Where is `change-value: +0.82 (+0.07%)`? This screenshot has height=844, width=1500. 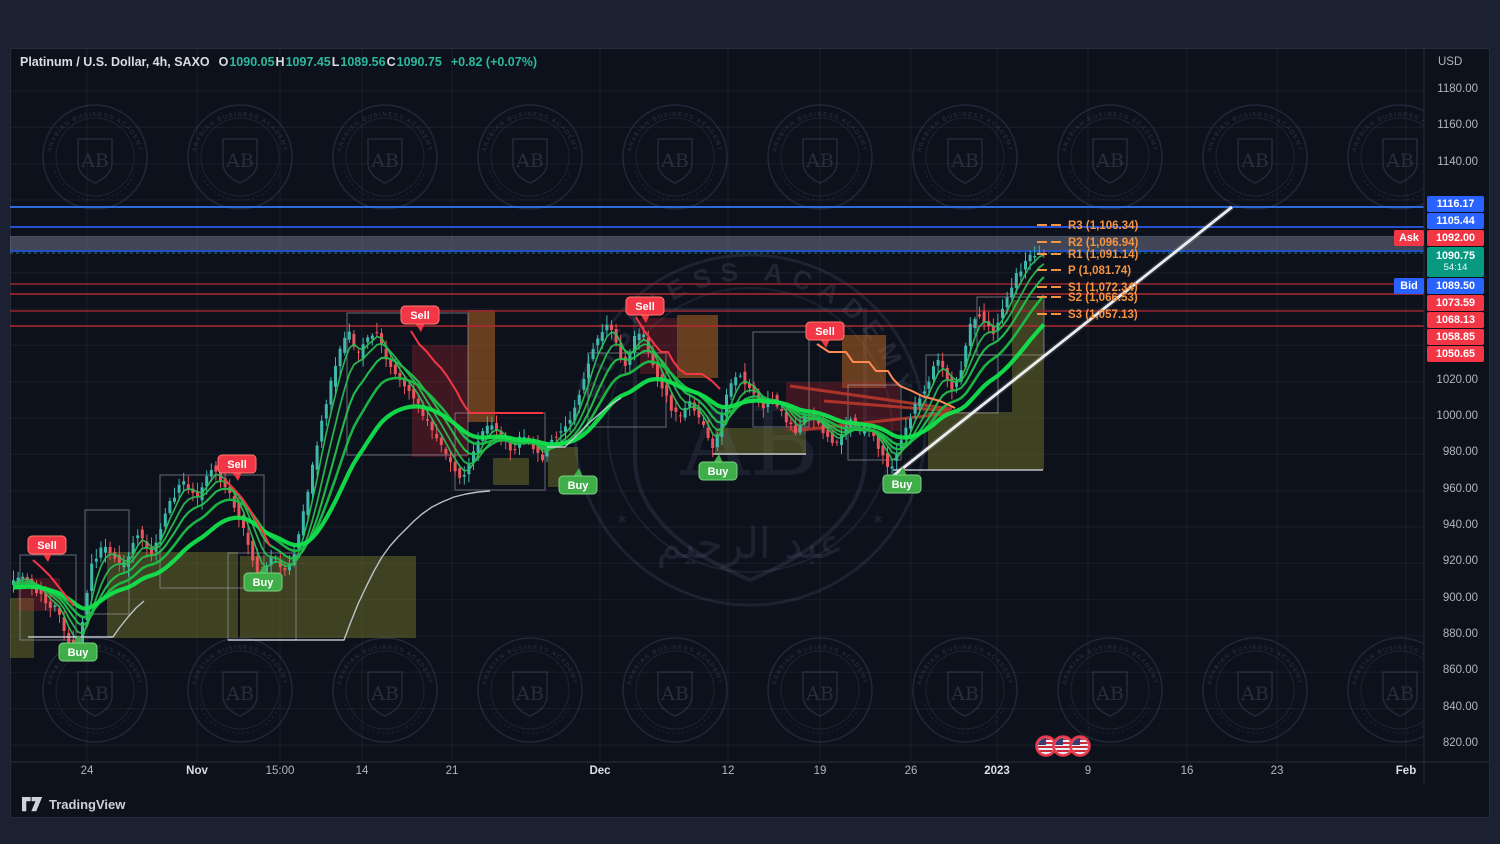 change-value: +0.82 (+0.07%) is located at coordinates (493, 62).